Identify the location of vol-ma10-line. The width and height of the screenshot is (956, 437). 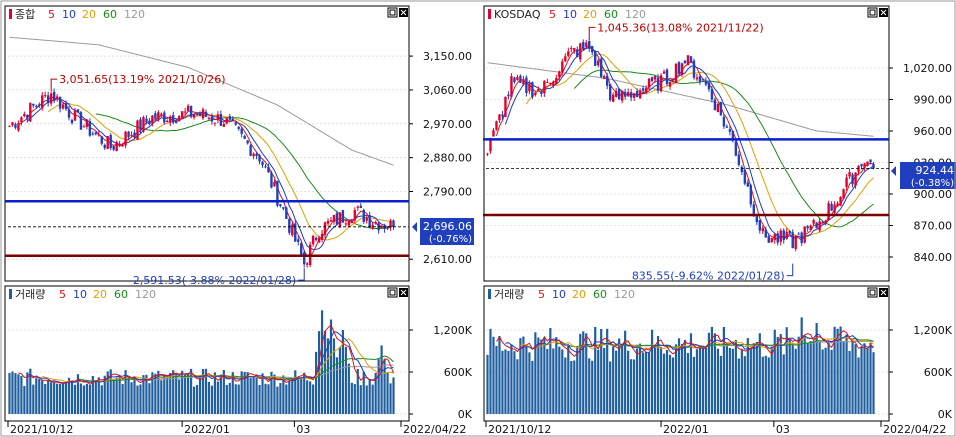
(210, 357).